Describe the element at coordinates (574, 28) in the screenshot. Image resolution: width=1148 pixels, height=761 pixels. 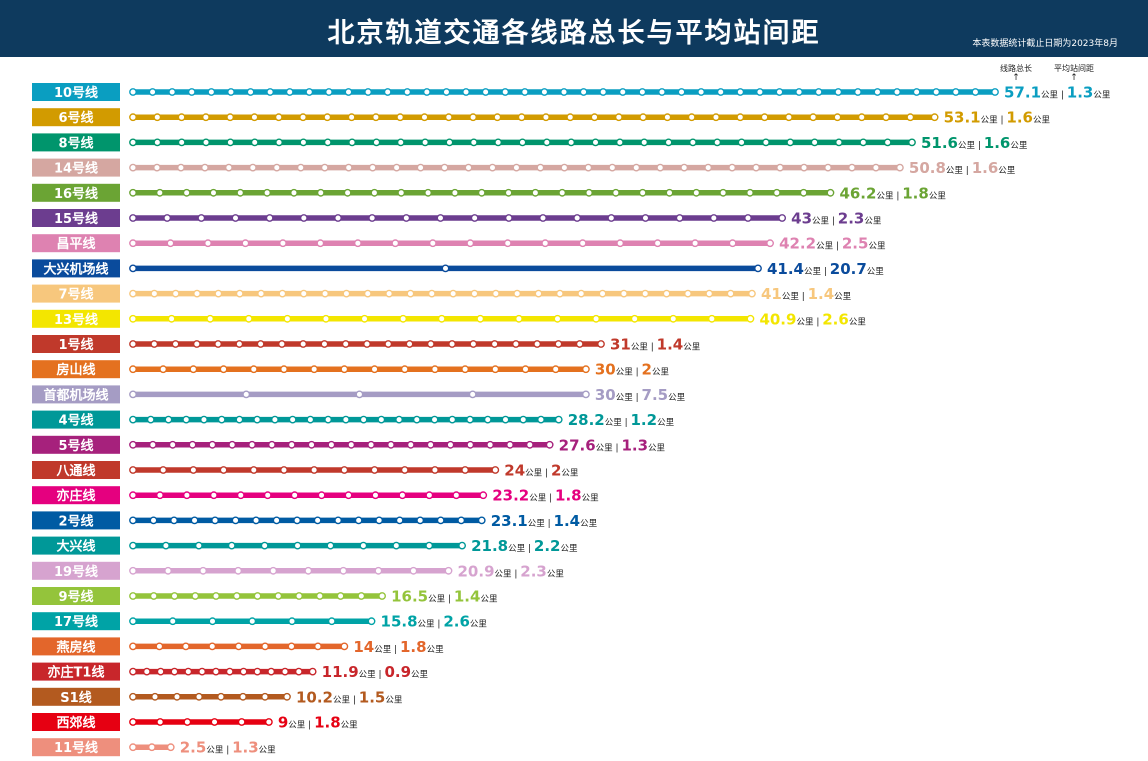
I see `title-banner` at that location.